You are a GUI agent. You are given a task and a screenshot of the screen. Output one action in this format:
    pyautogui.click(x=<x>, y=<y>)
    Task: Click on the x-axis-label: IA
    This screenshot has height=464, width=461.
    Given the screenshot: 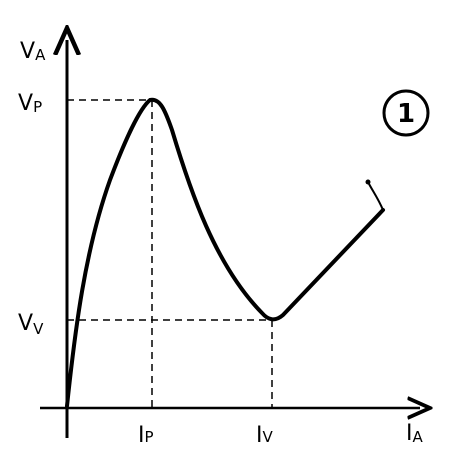 What is the action you would take?
    pyautogui.click(x=415, y=433)
    